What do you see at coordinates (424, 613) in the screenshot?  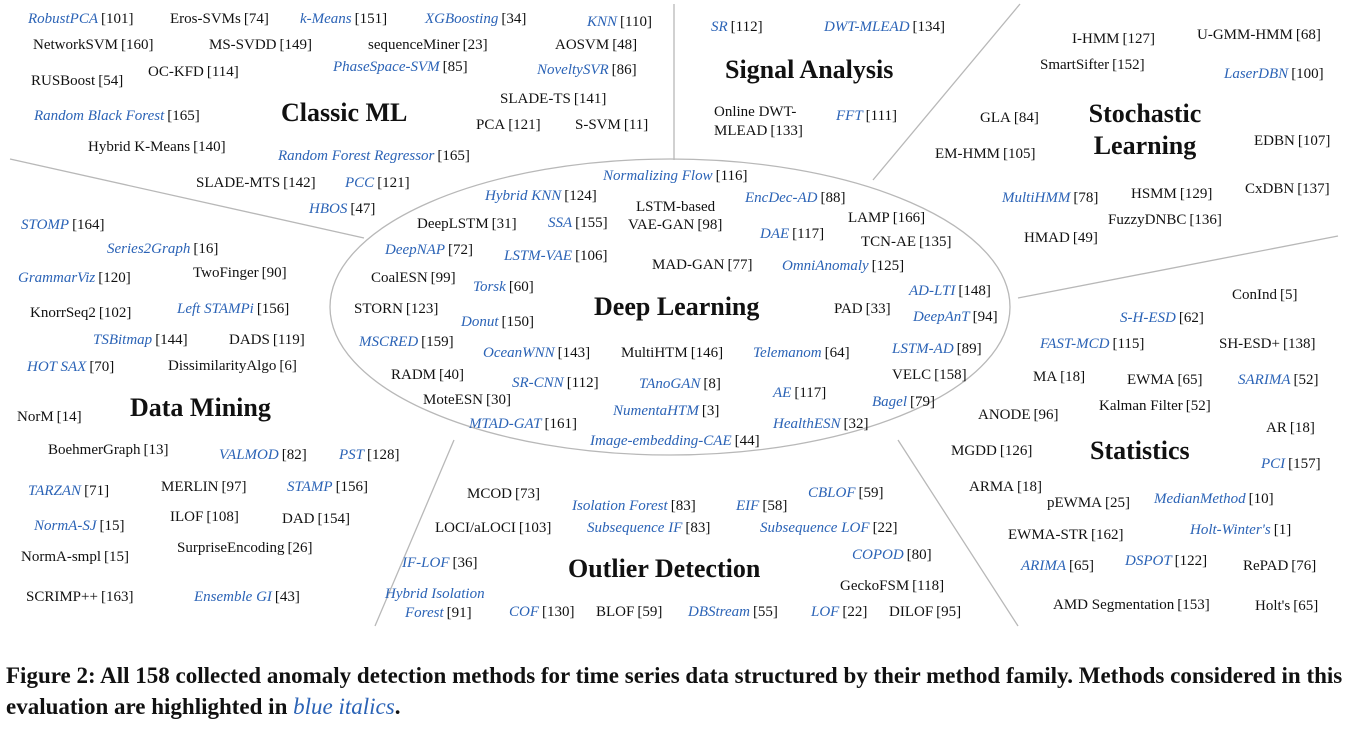 I see `method-name: Forest` at bounding box center [424, 613].